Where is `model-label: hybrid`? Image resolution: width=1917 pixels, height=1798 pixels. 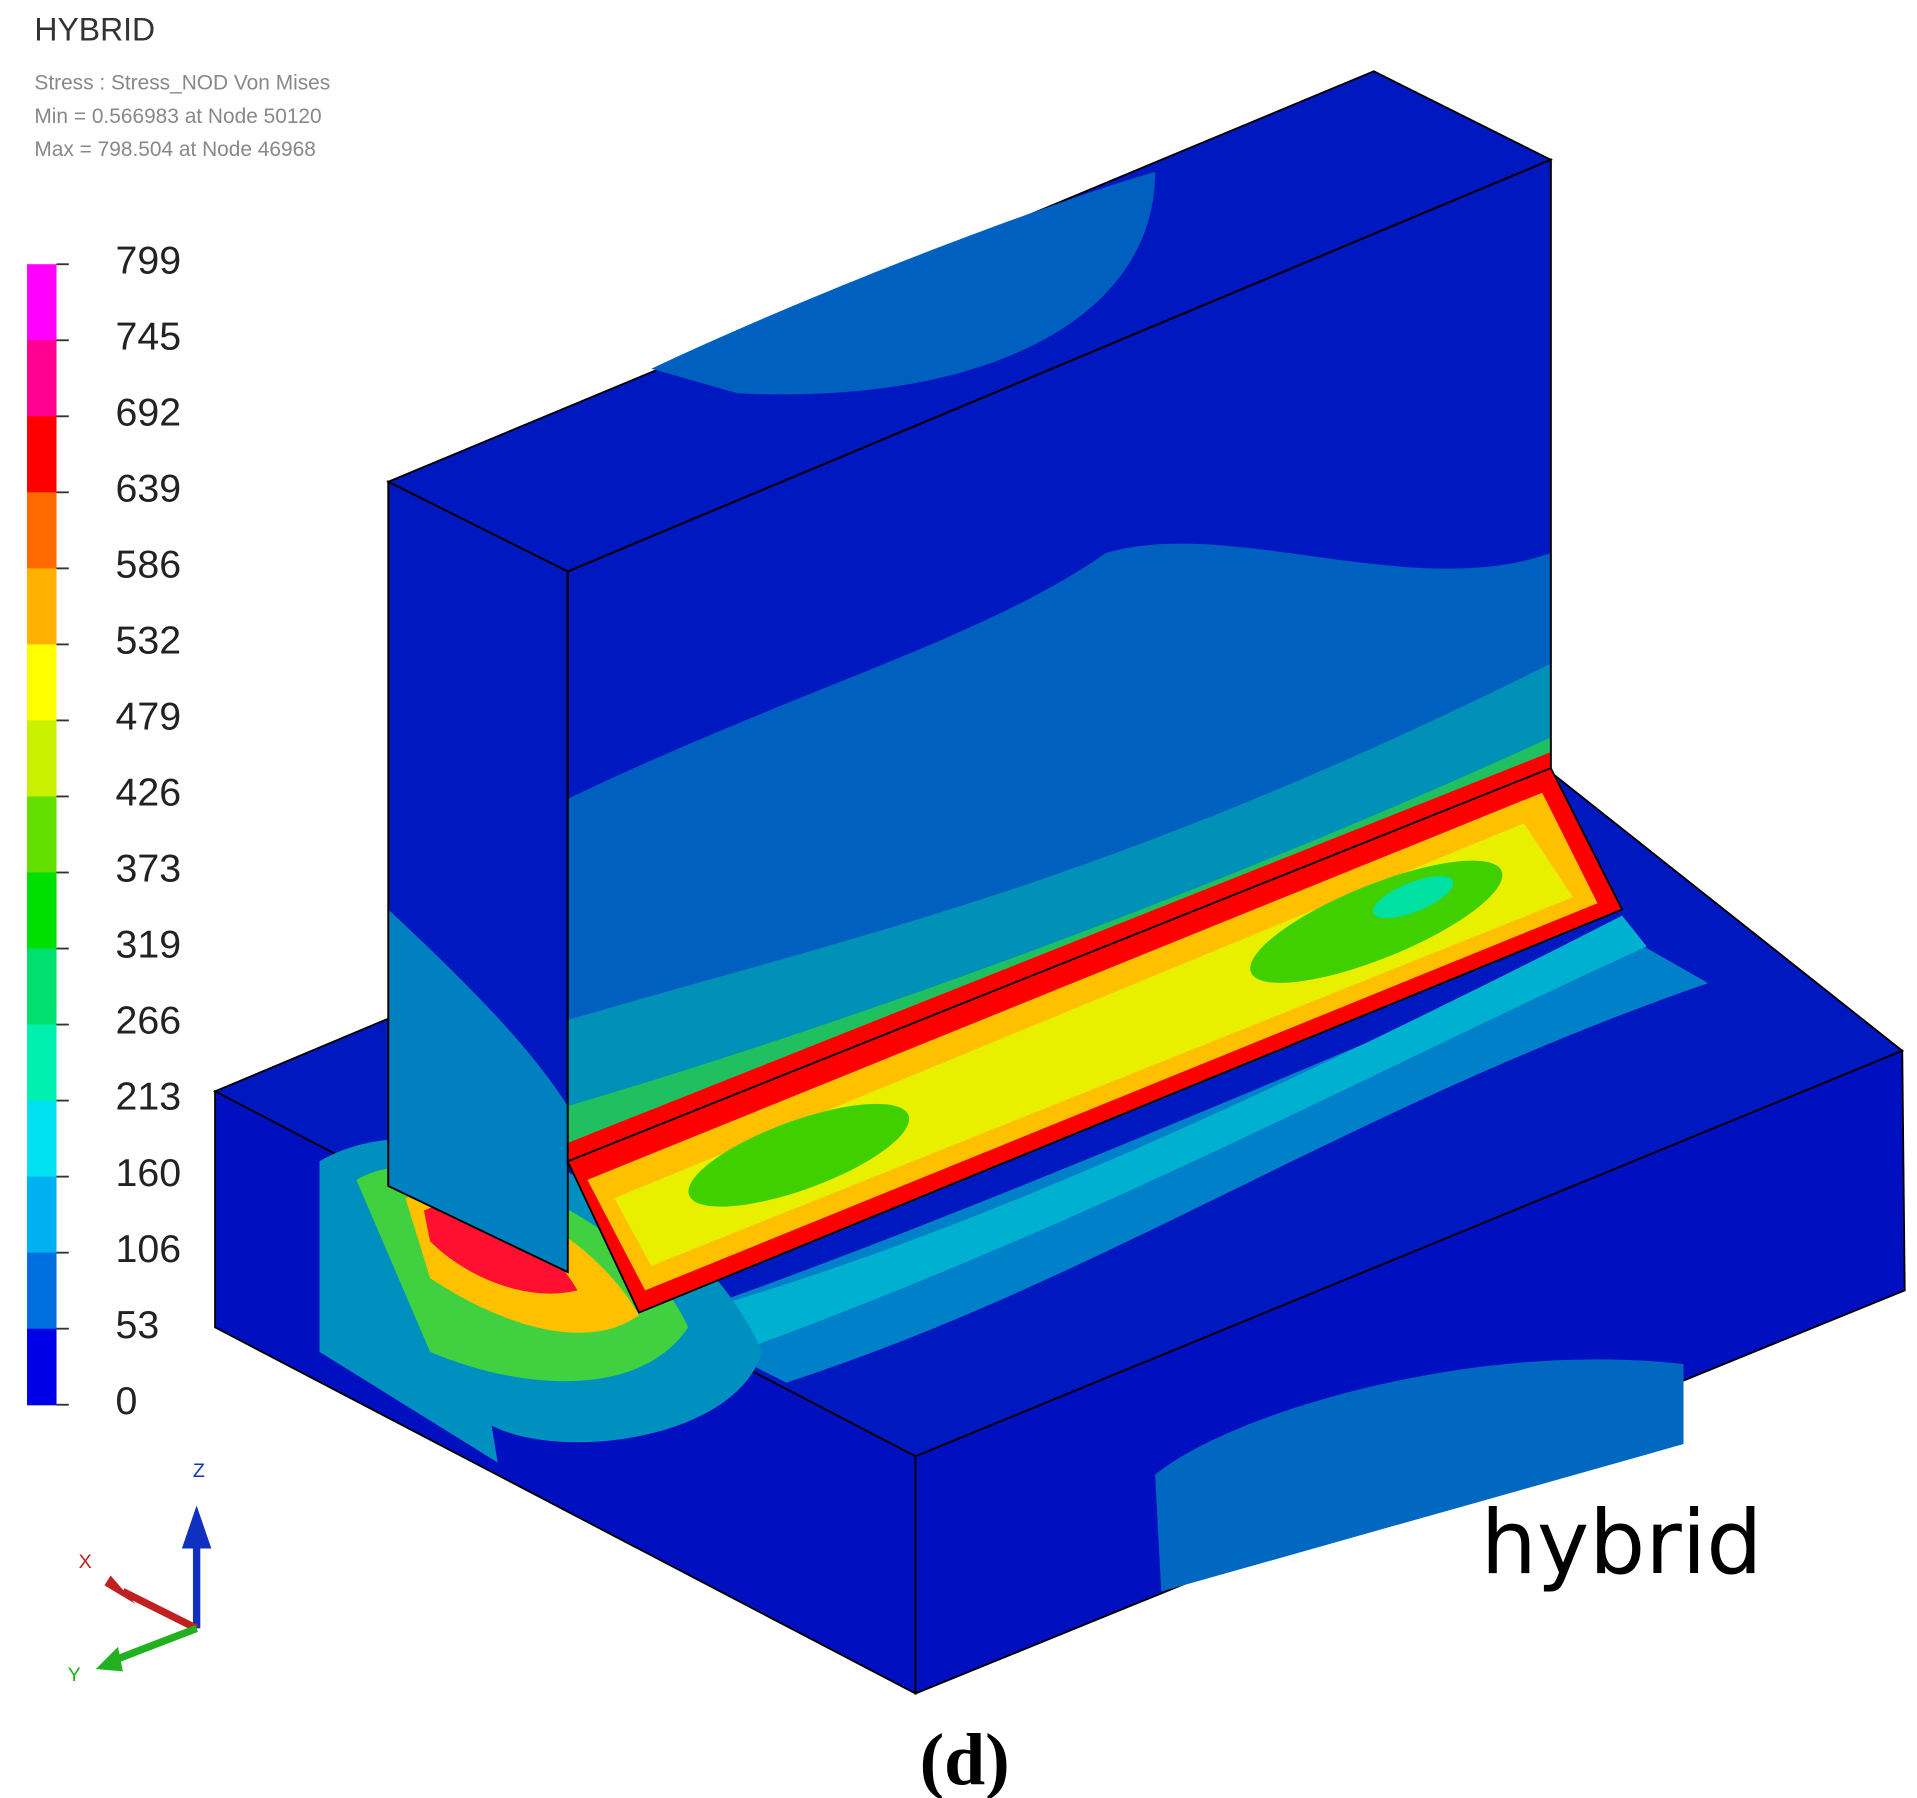 model-label: hybrid is located at coordinates (1622, 1542).